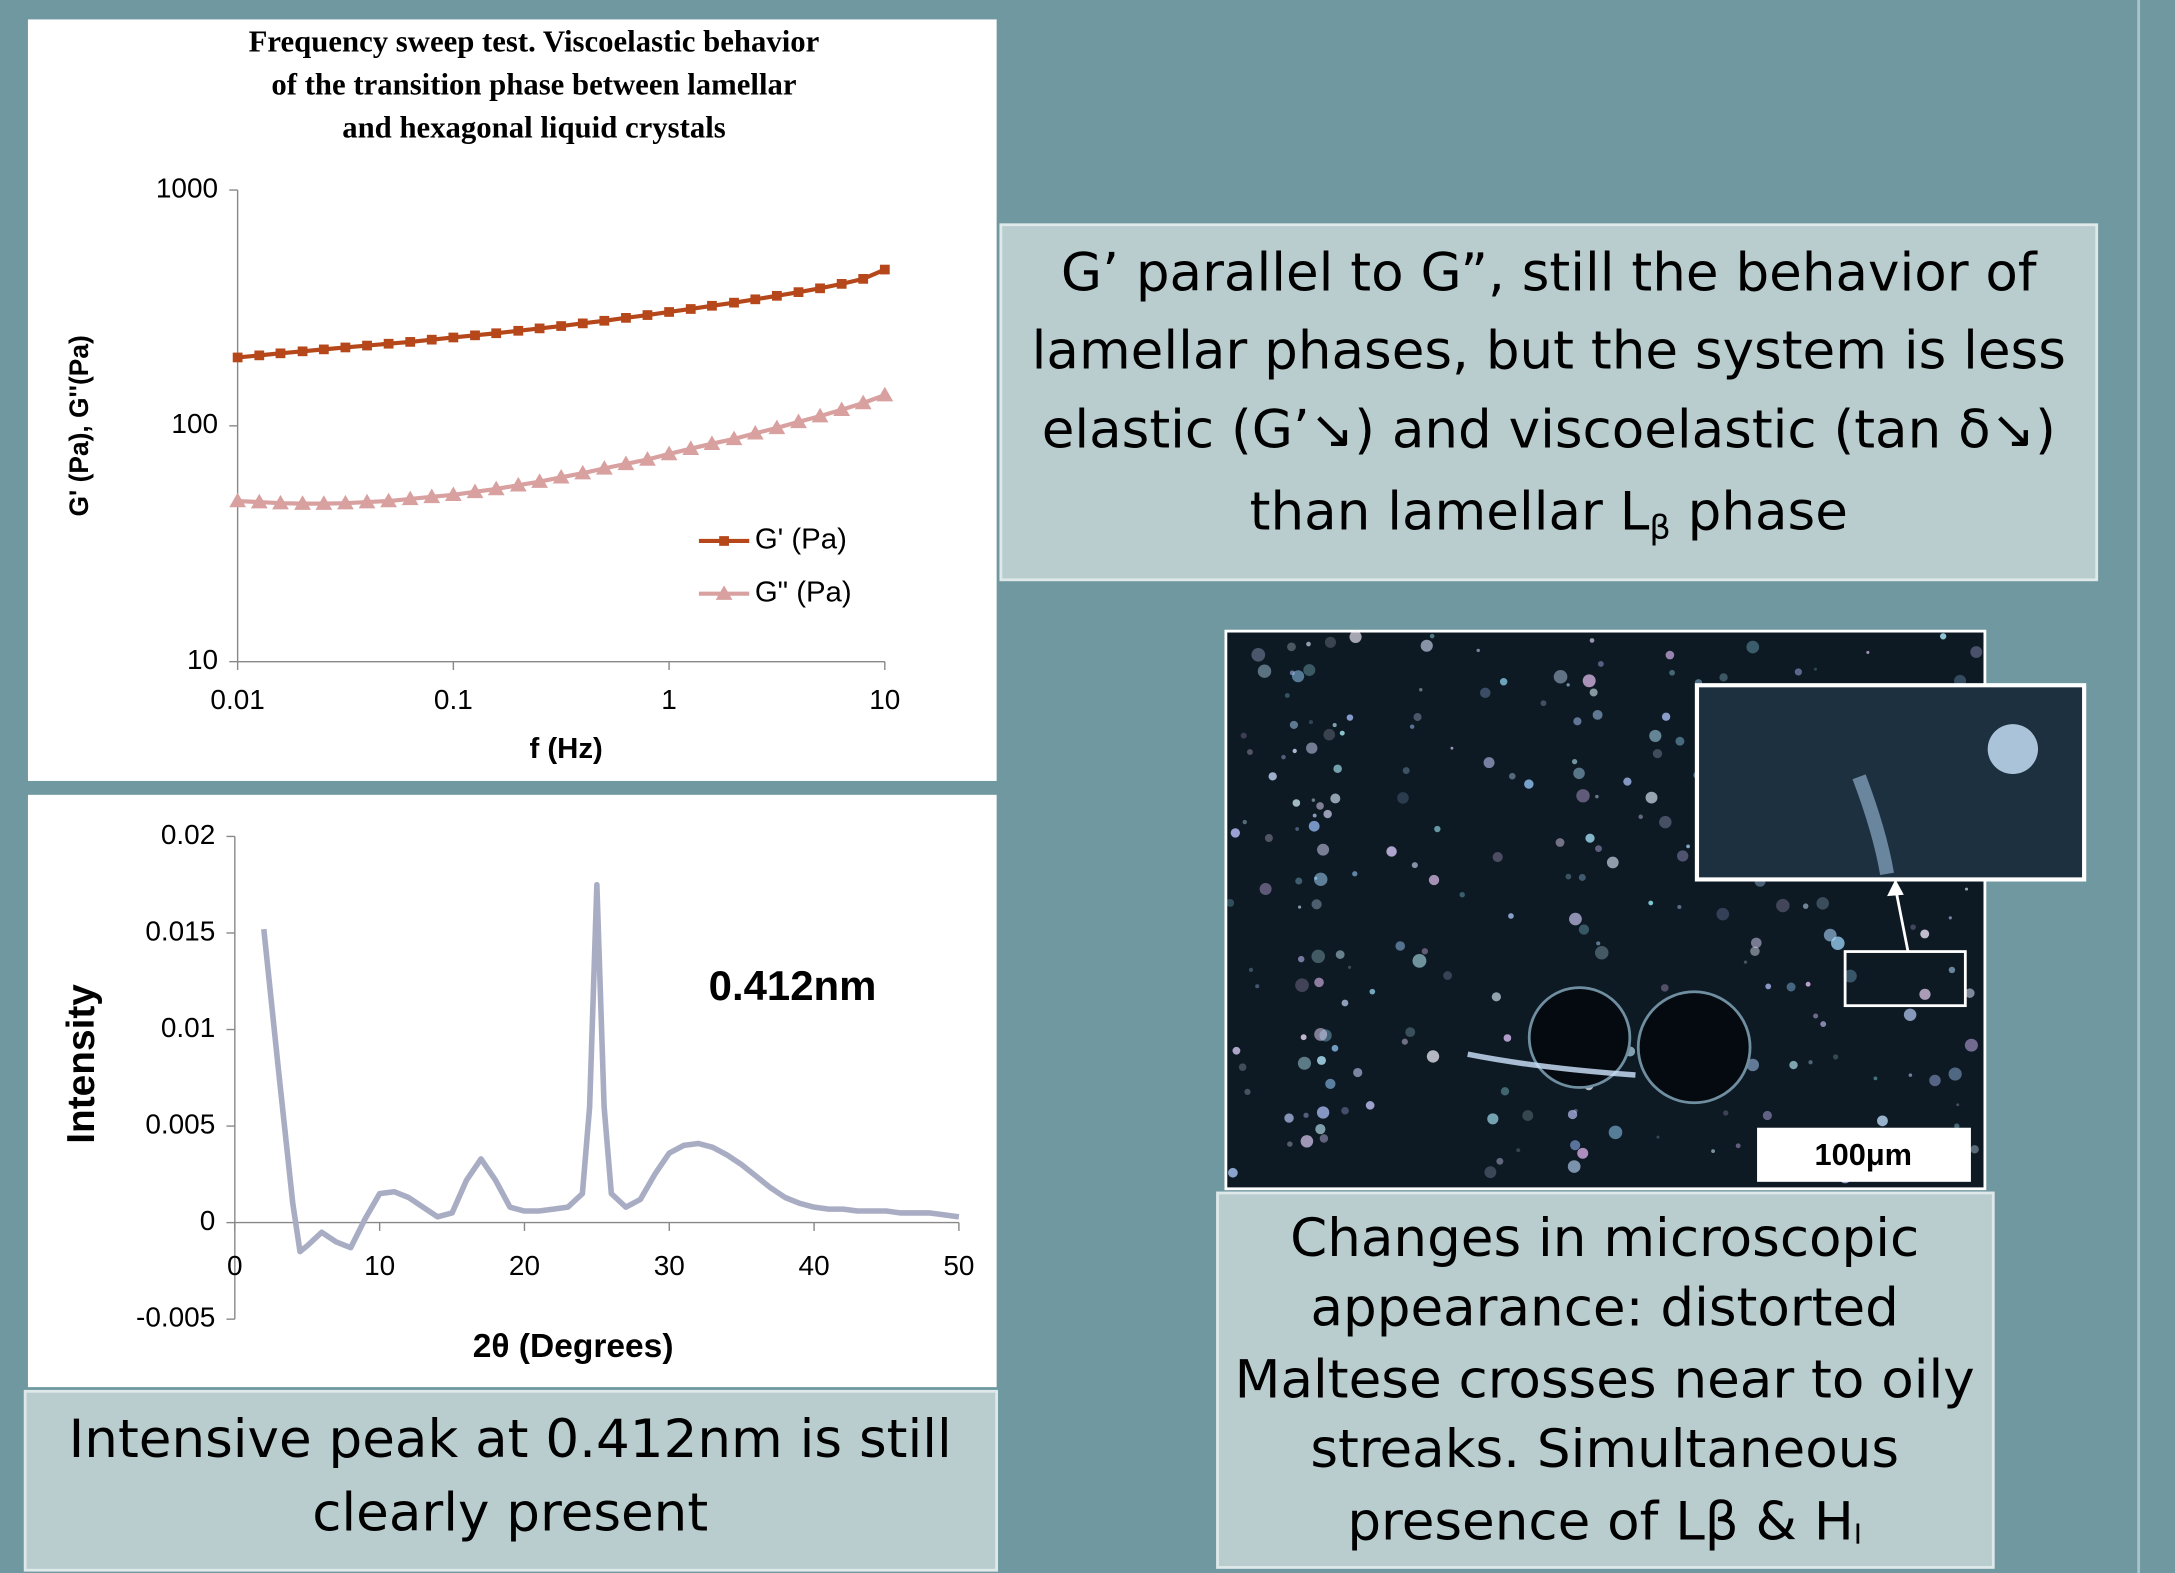  Describe the element at coordinates (1905, 979) in the screenshot. I see `inset-source` at that location.